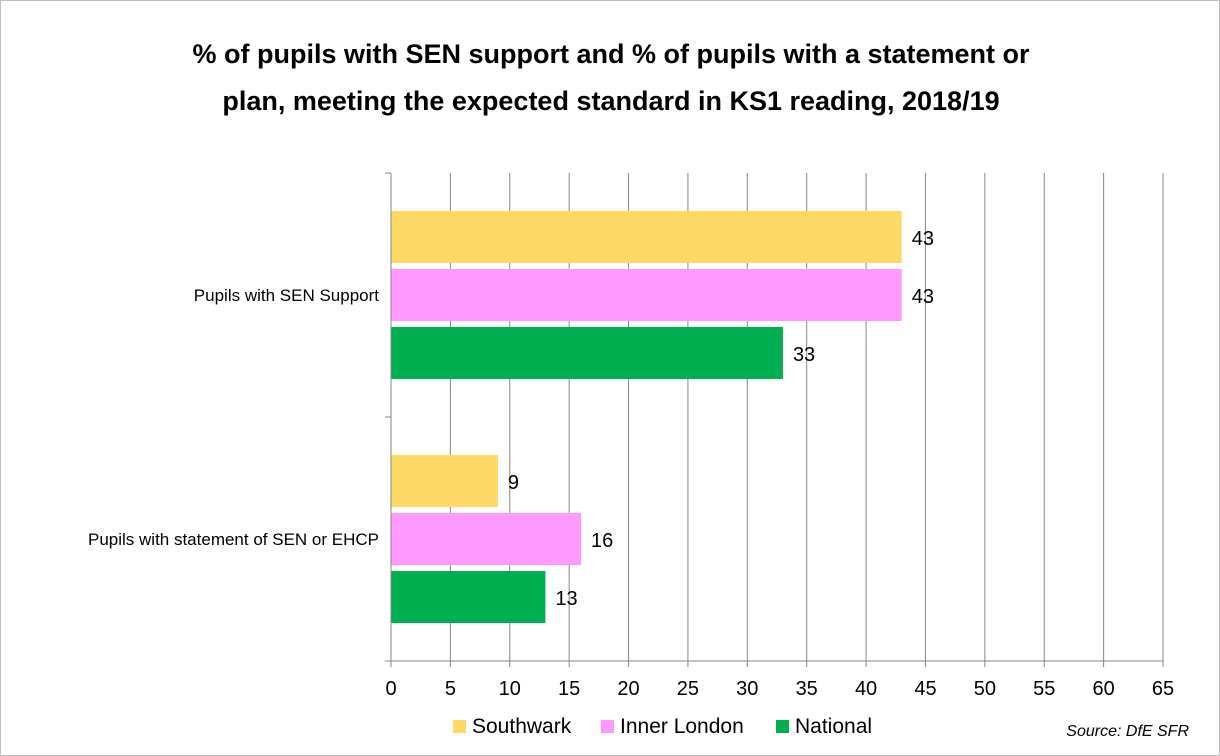 The width and height of the screenshot is (1220, 756). Describe the element at coordinates (566, 599) in the screenshot. I see `data-label-national-1: 13` at that location.